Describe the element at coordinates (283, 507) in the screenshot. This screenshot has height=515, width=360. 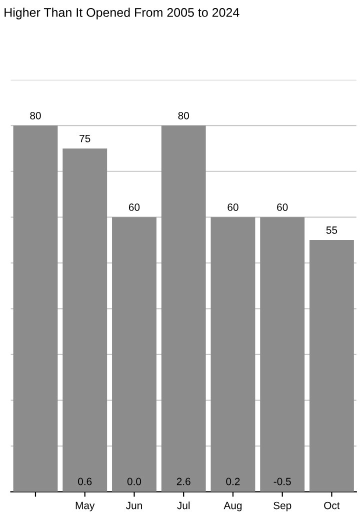
I see `x-tick-label: Sep` at that location.